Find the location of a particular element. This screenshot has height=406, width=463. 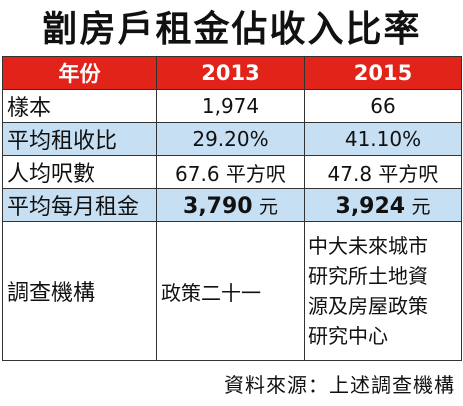

table-row: 平均租收比 29.20% 41.10% is located at coordinates (232, 139).